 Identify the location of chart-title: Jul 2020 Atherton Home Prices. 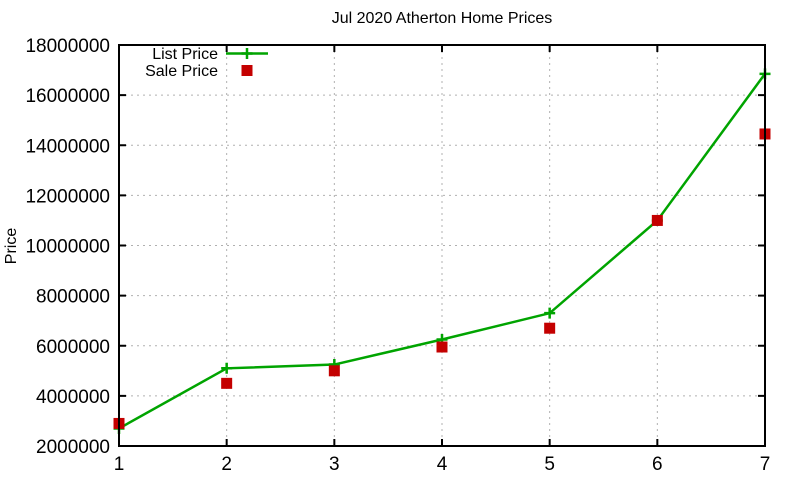
(442, 18).